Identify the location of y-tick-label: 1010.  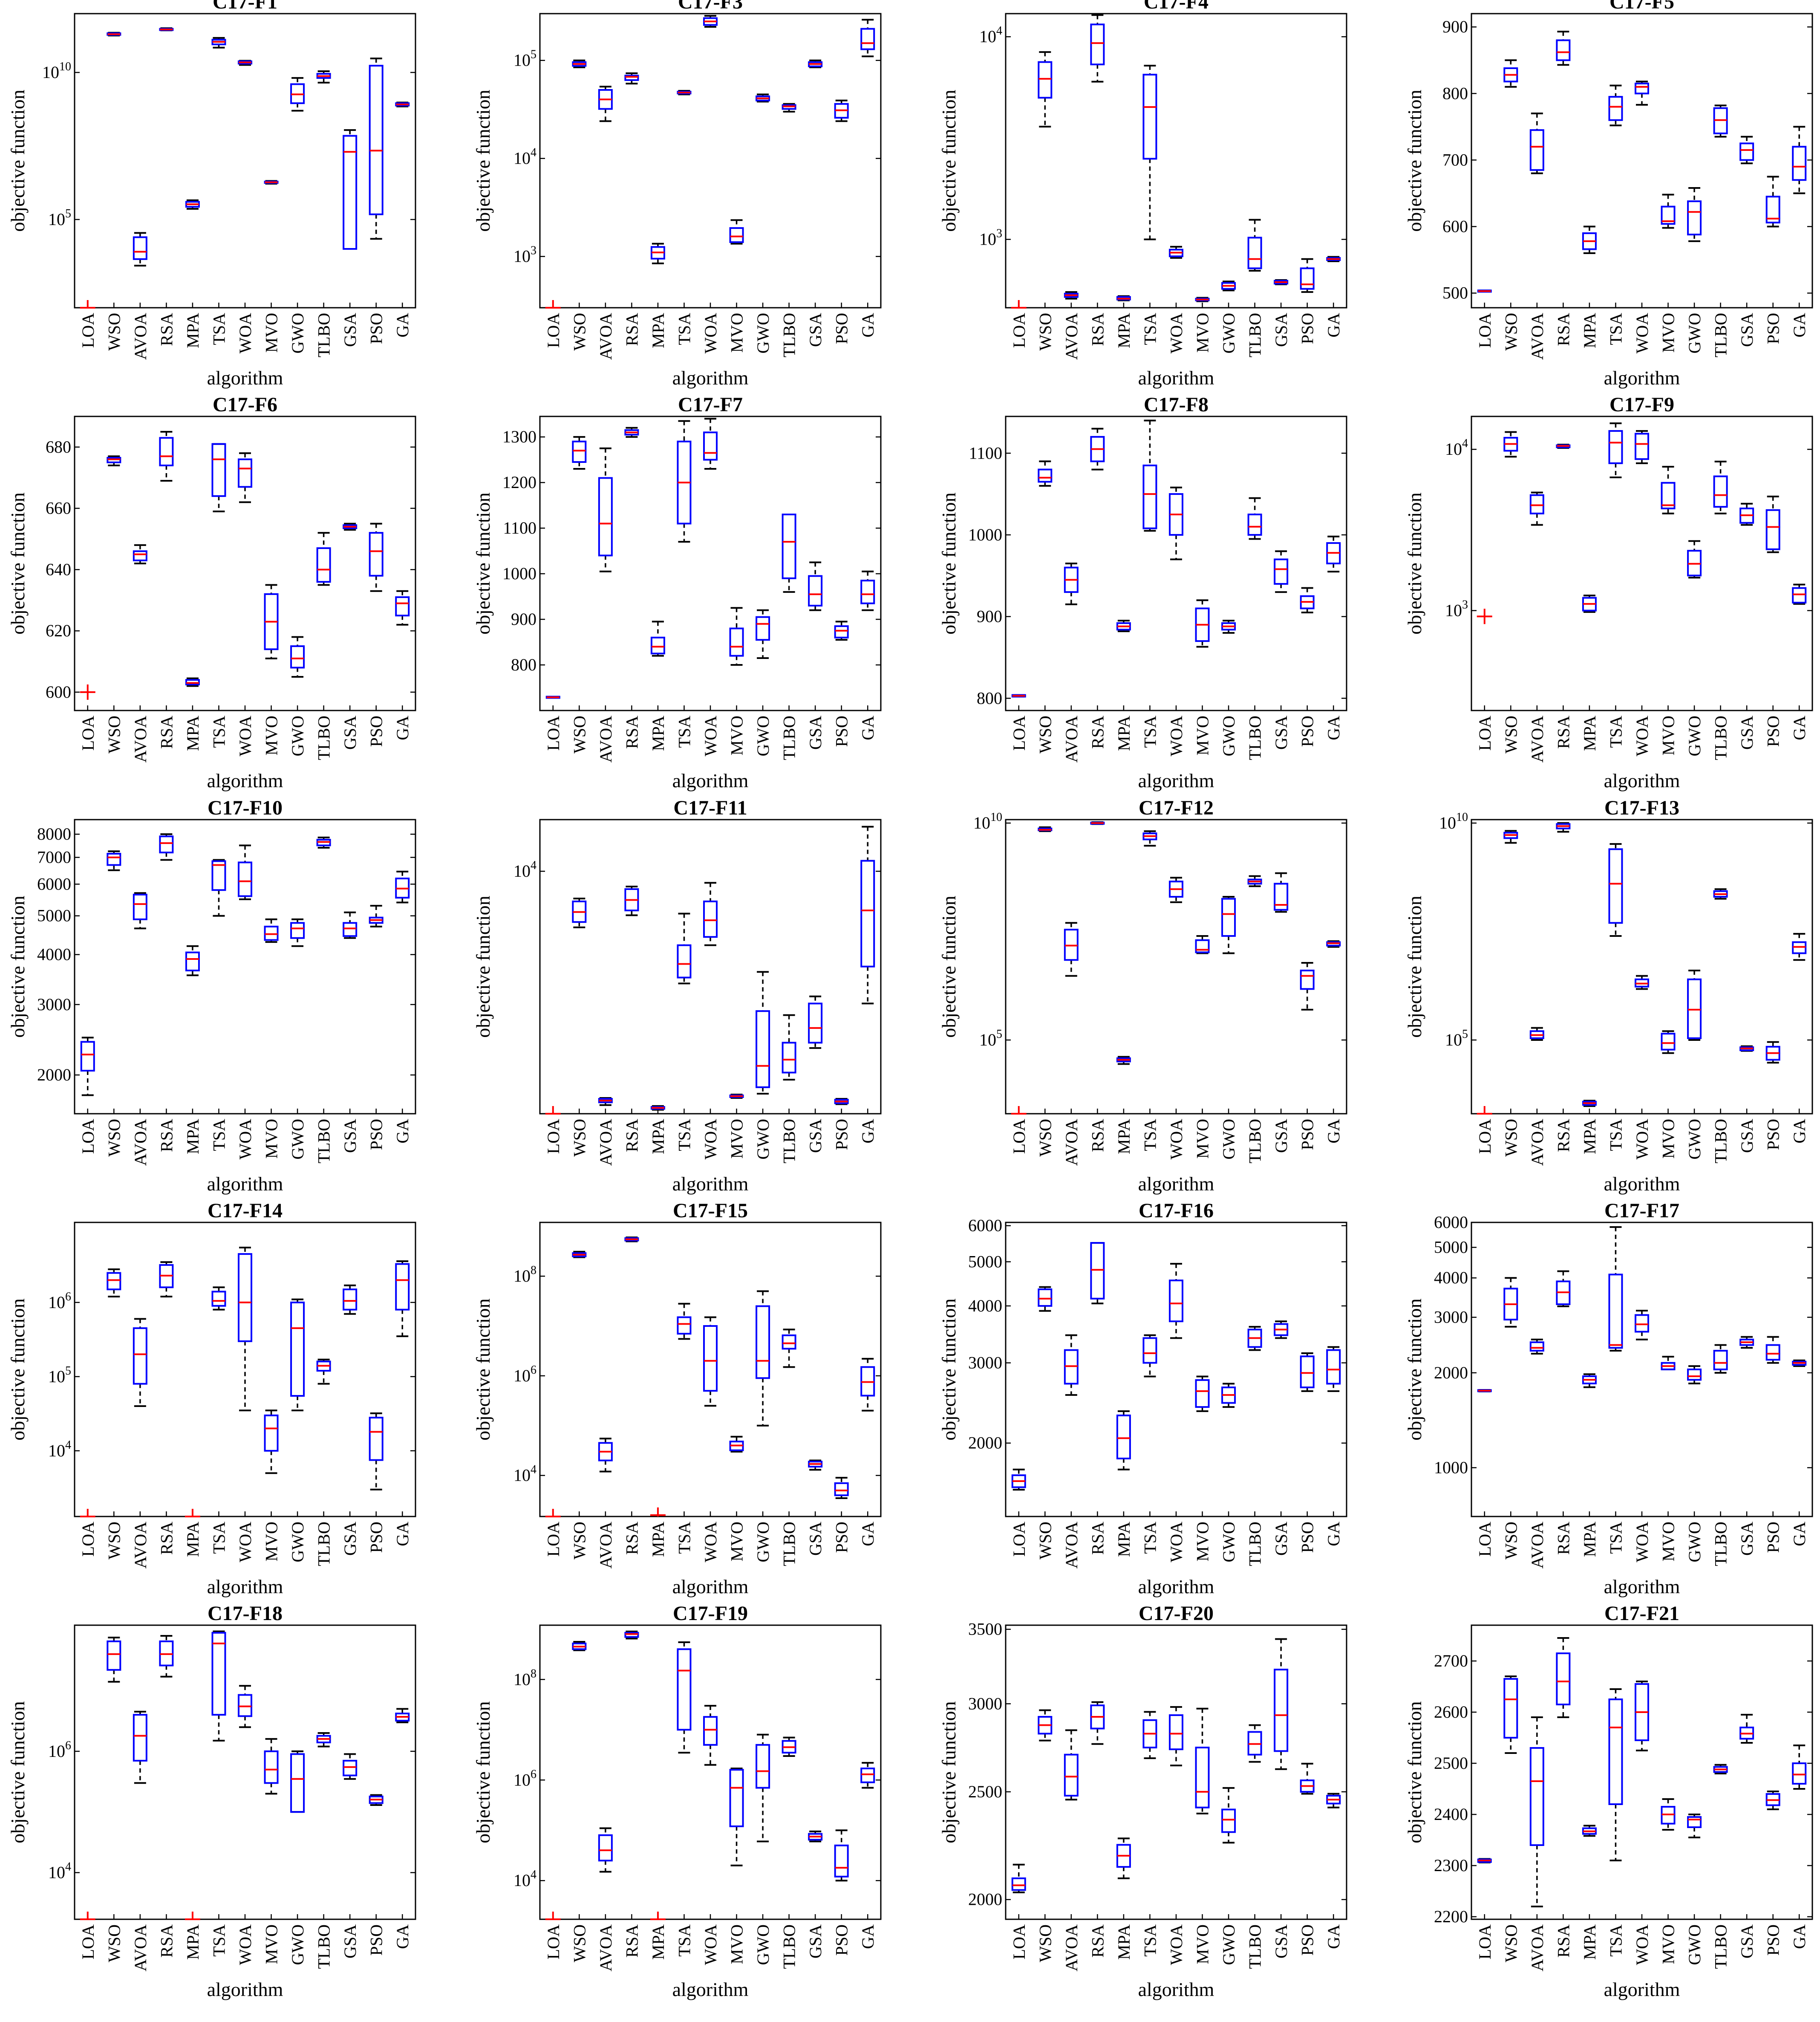
(987, 821).